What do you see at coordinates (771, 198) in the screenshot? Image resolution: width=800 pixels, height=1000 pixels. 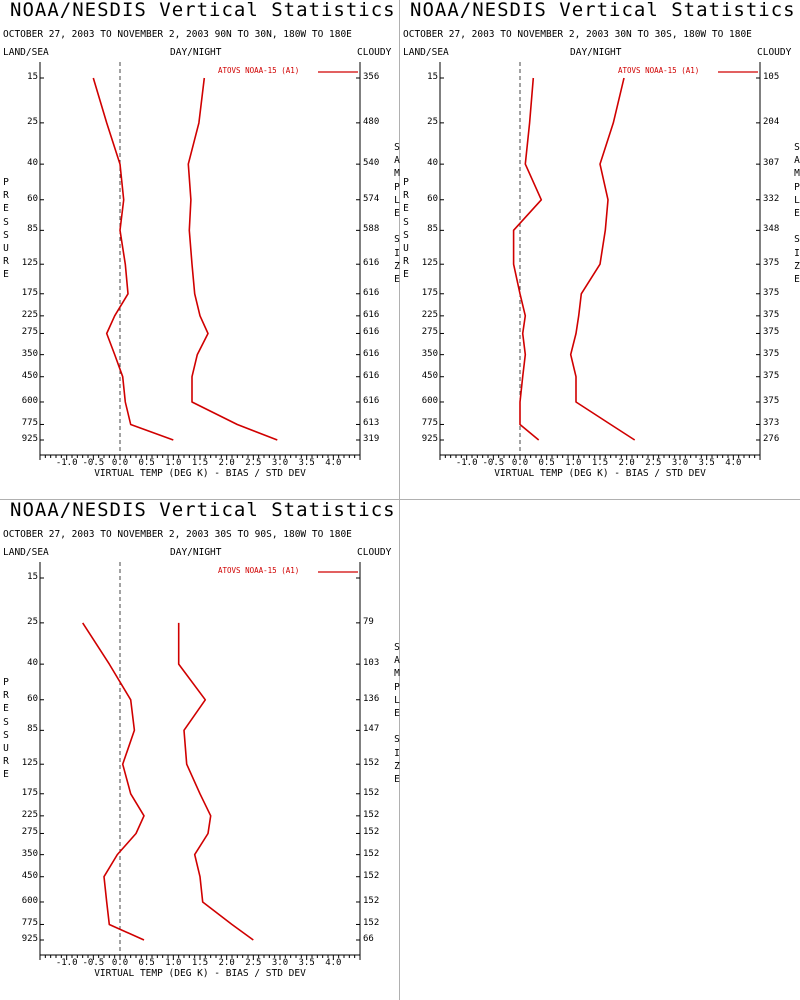 I see `sample-size-value: 332` at bounding box center [771, 198].